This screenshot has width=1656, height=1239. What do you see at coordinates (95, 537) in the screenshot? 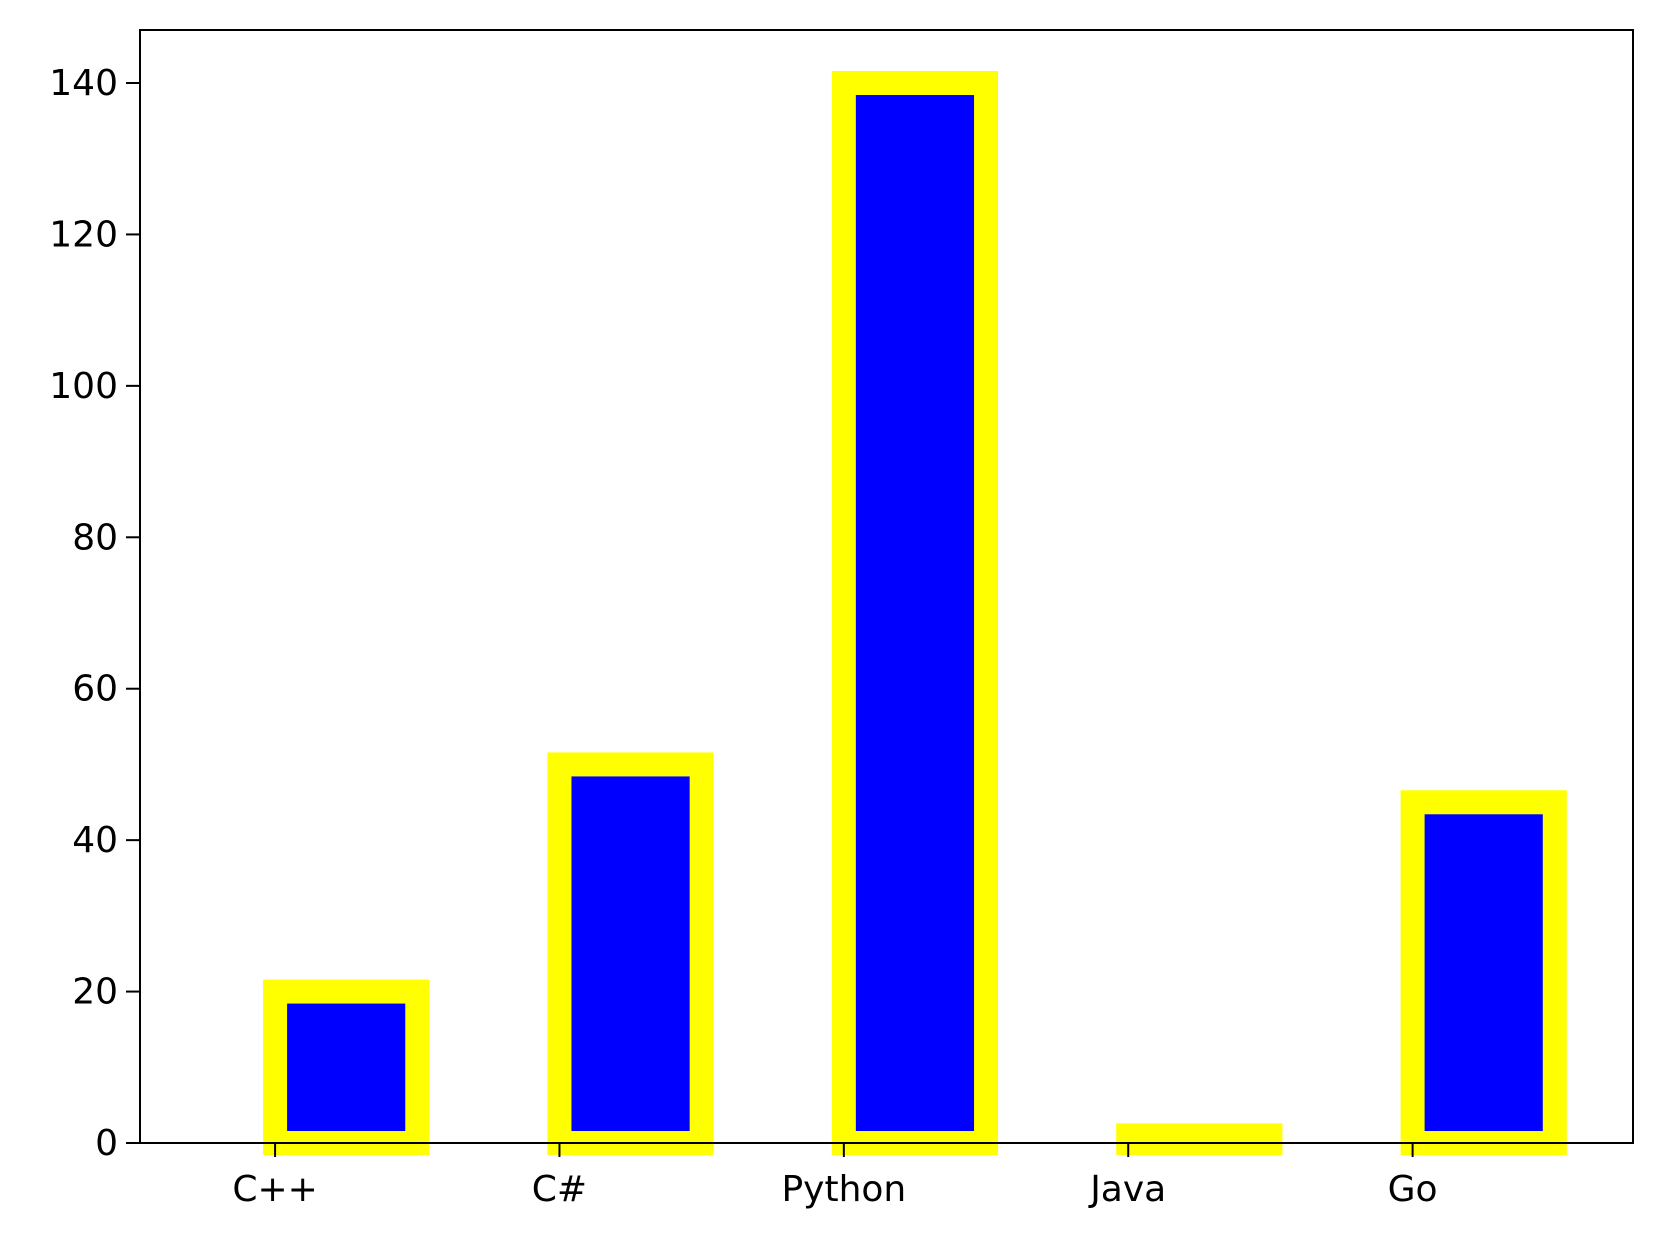
I see `y-tick-label: 80` at bounding box center [95, 537].